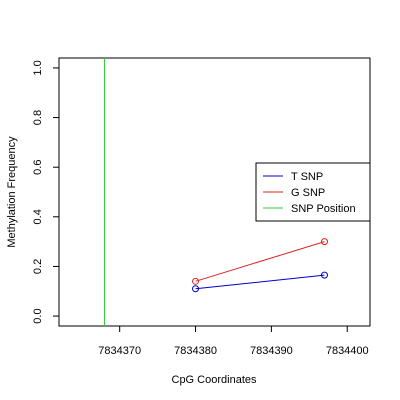  Describe the element at coordinates (38, 315) in the screenshot. I see `y-tick-label: 0.0` at that location.